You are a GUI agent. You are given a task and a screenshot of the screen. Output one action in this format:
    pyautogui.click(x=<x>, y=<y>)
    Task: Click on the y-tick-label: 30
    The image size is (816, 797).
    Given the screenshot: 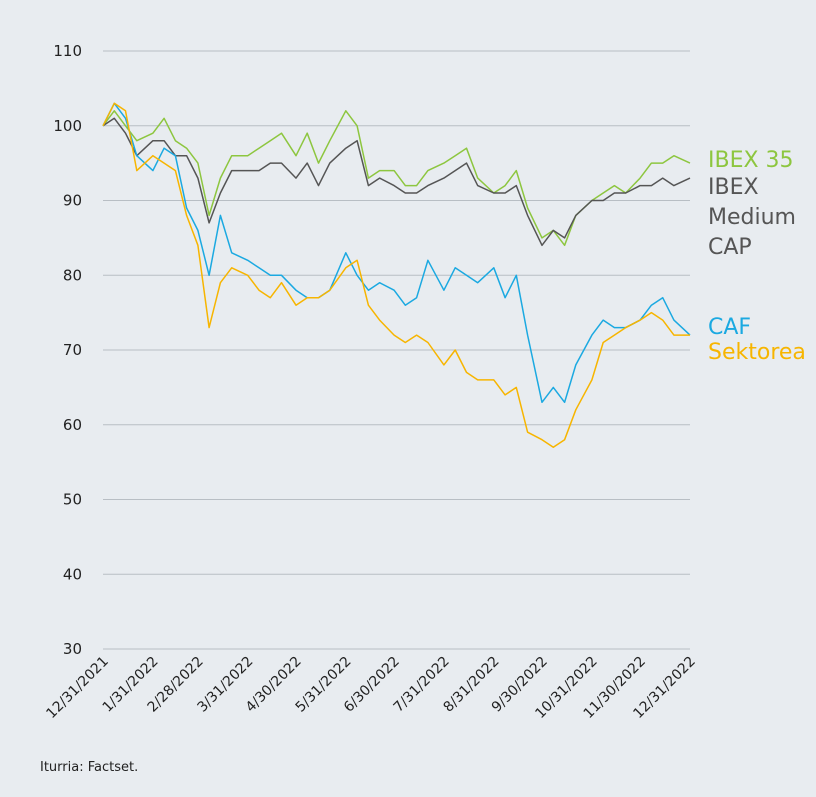 What is the action you would take?
    pyautogui.click(x=72, y=649)
    